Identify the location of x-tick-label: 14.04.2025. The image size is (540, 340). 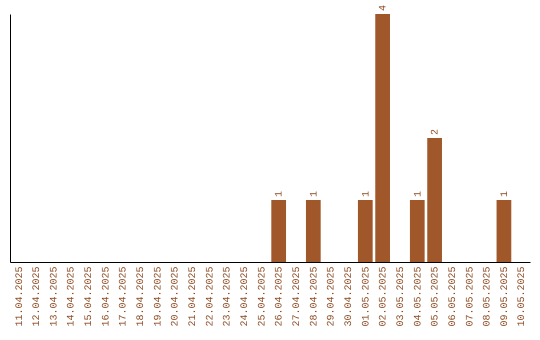
(72, 296).